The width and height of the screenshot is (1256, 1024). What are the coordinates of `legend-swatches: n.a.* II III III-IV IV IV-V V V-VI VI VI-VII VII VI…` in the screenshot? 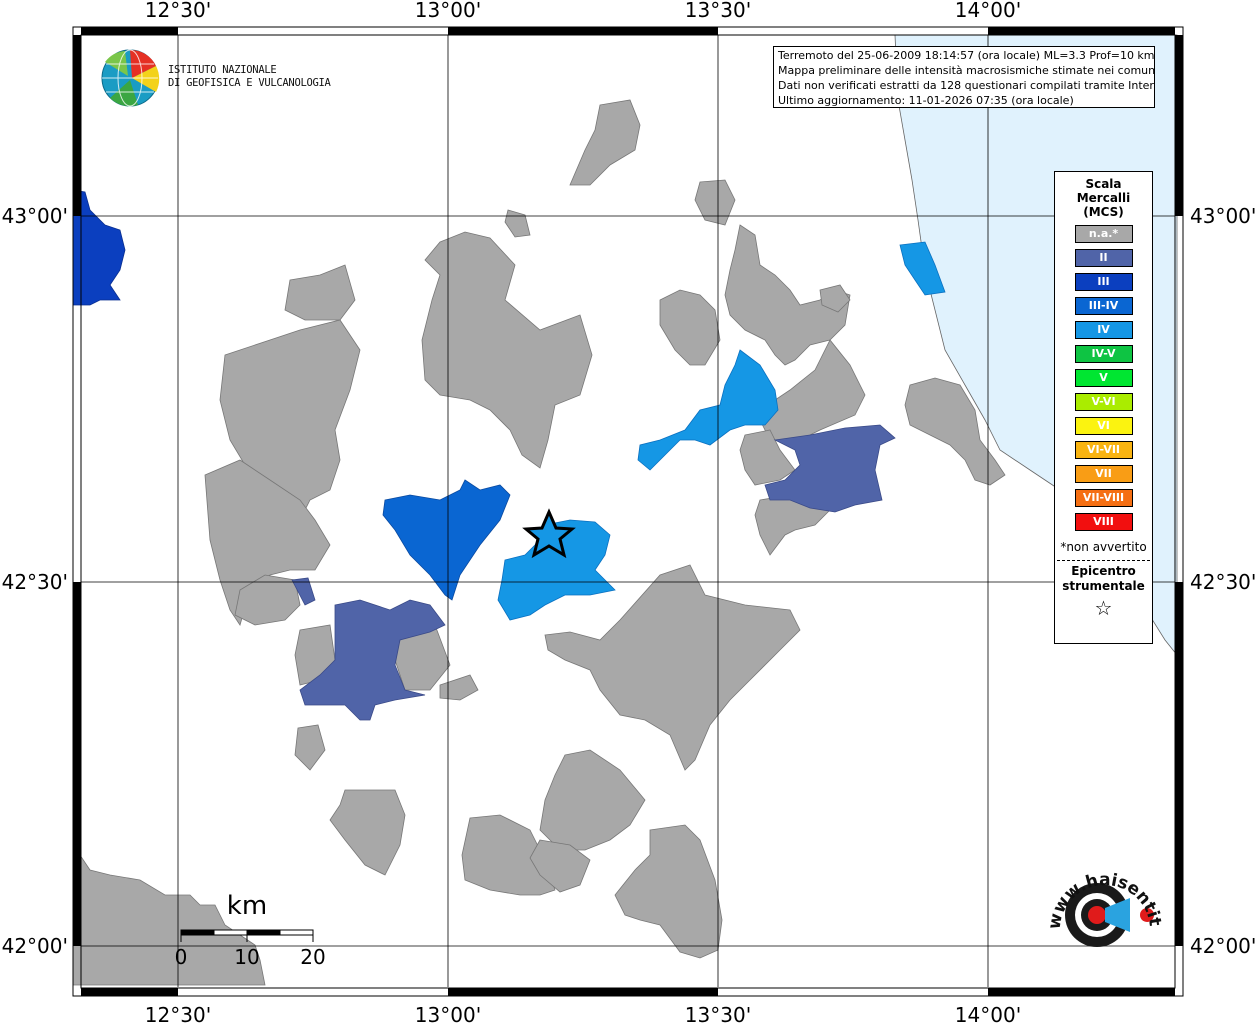 It's located at (1103, 378).